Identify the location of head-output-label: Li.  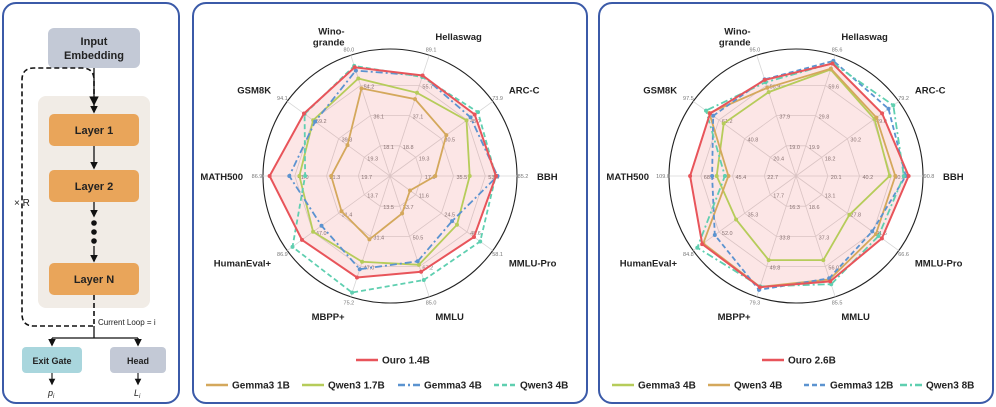
(137, 394).